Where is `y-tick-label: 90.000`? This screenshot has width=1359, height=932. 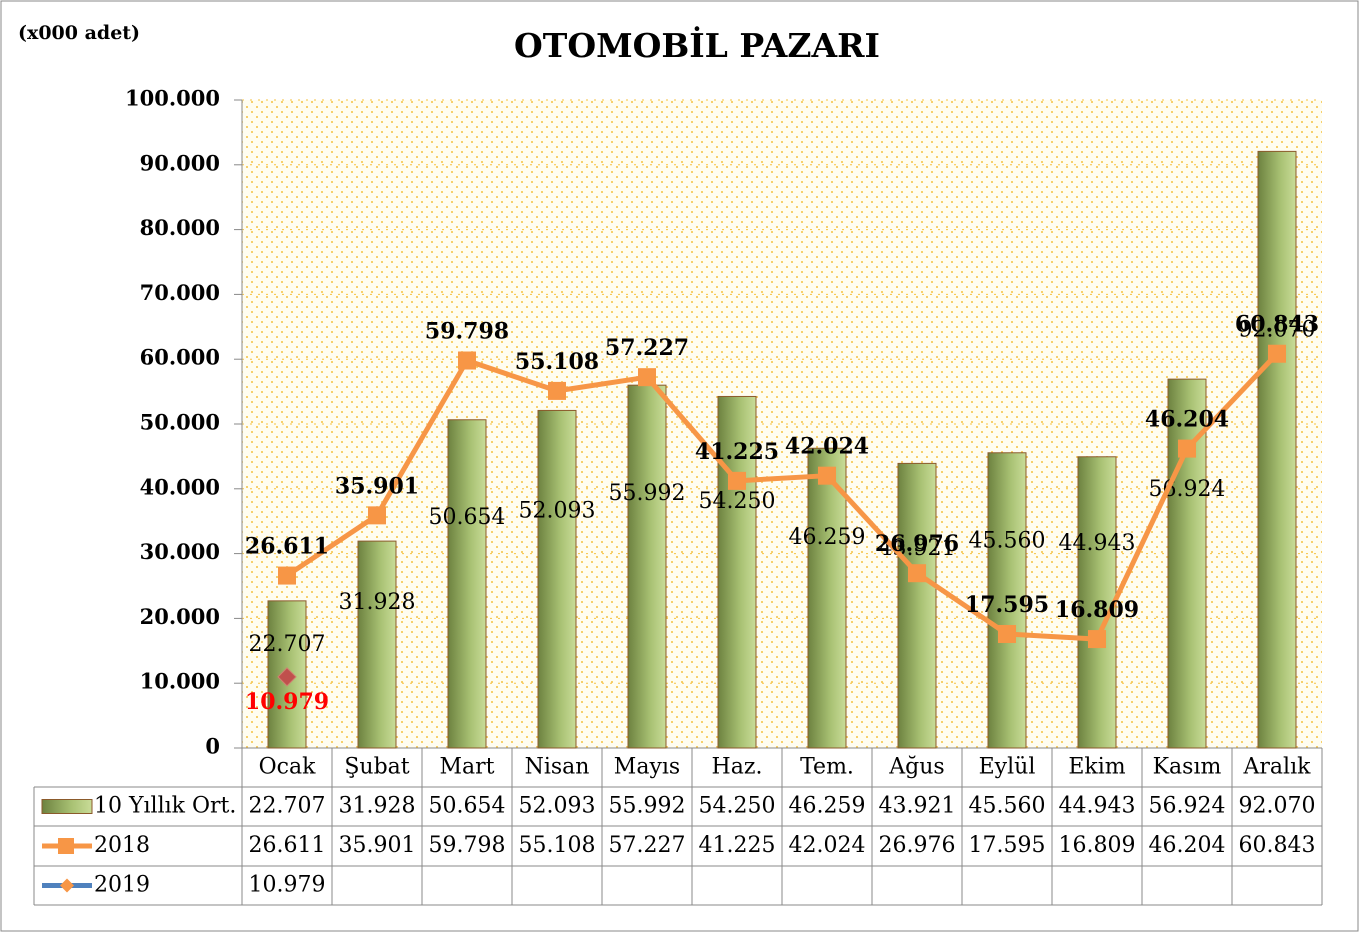
y-tick-label: 90.000 is located at coordinates (180, 162).